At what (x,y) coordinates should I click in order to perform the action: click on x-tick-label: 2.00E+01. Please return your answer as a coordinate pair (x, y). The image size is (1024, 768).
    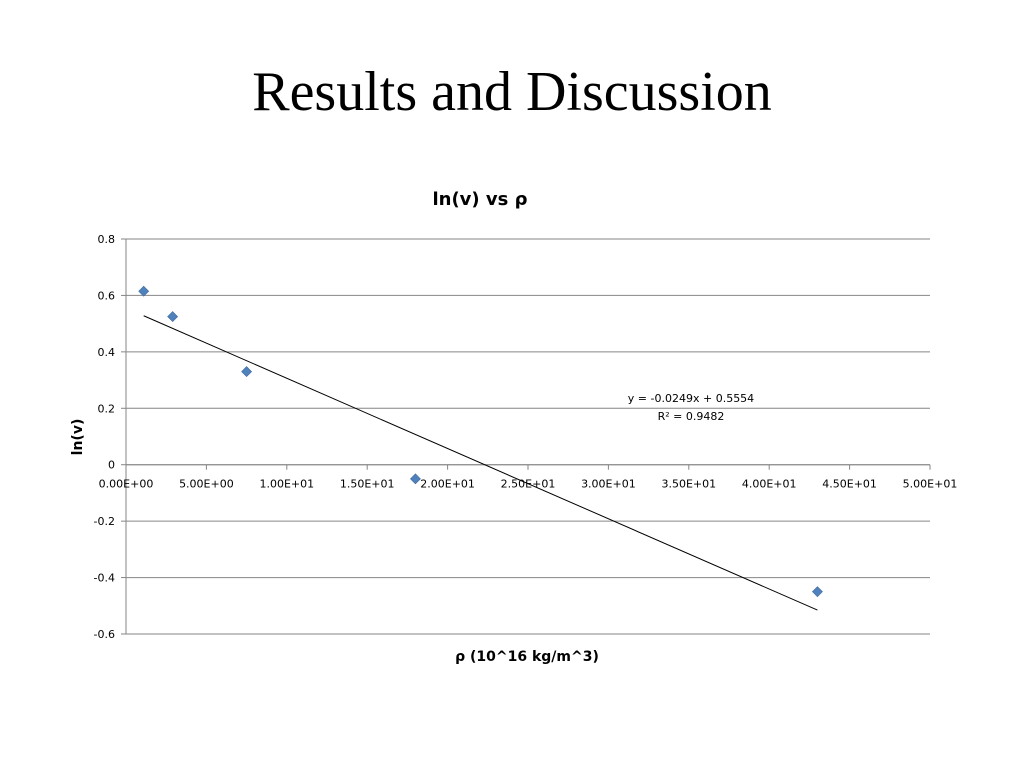
    Looking at the image, I should click on (447, 484).